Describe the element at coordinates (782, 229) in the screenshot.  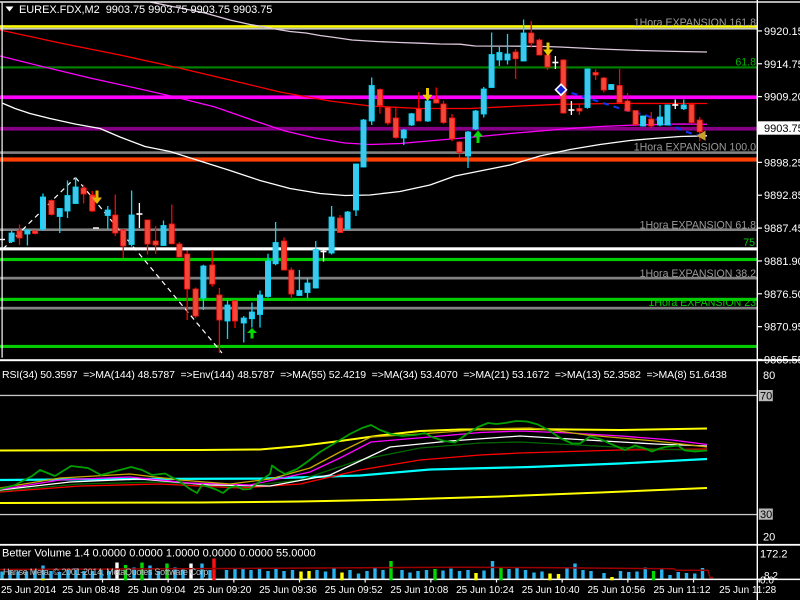
I see `svg-text: 9887.45` at that location.